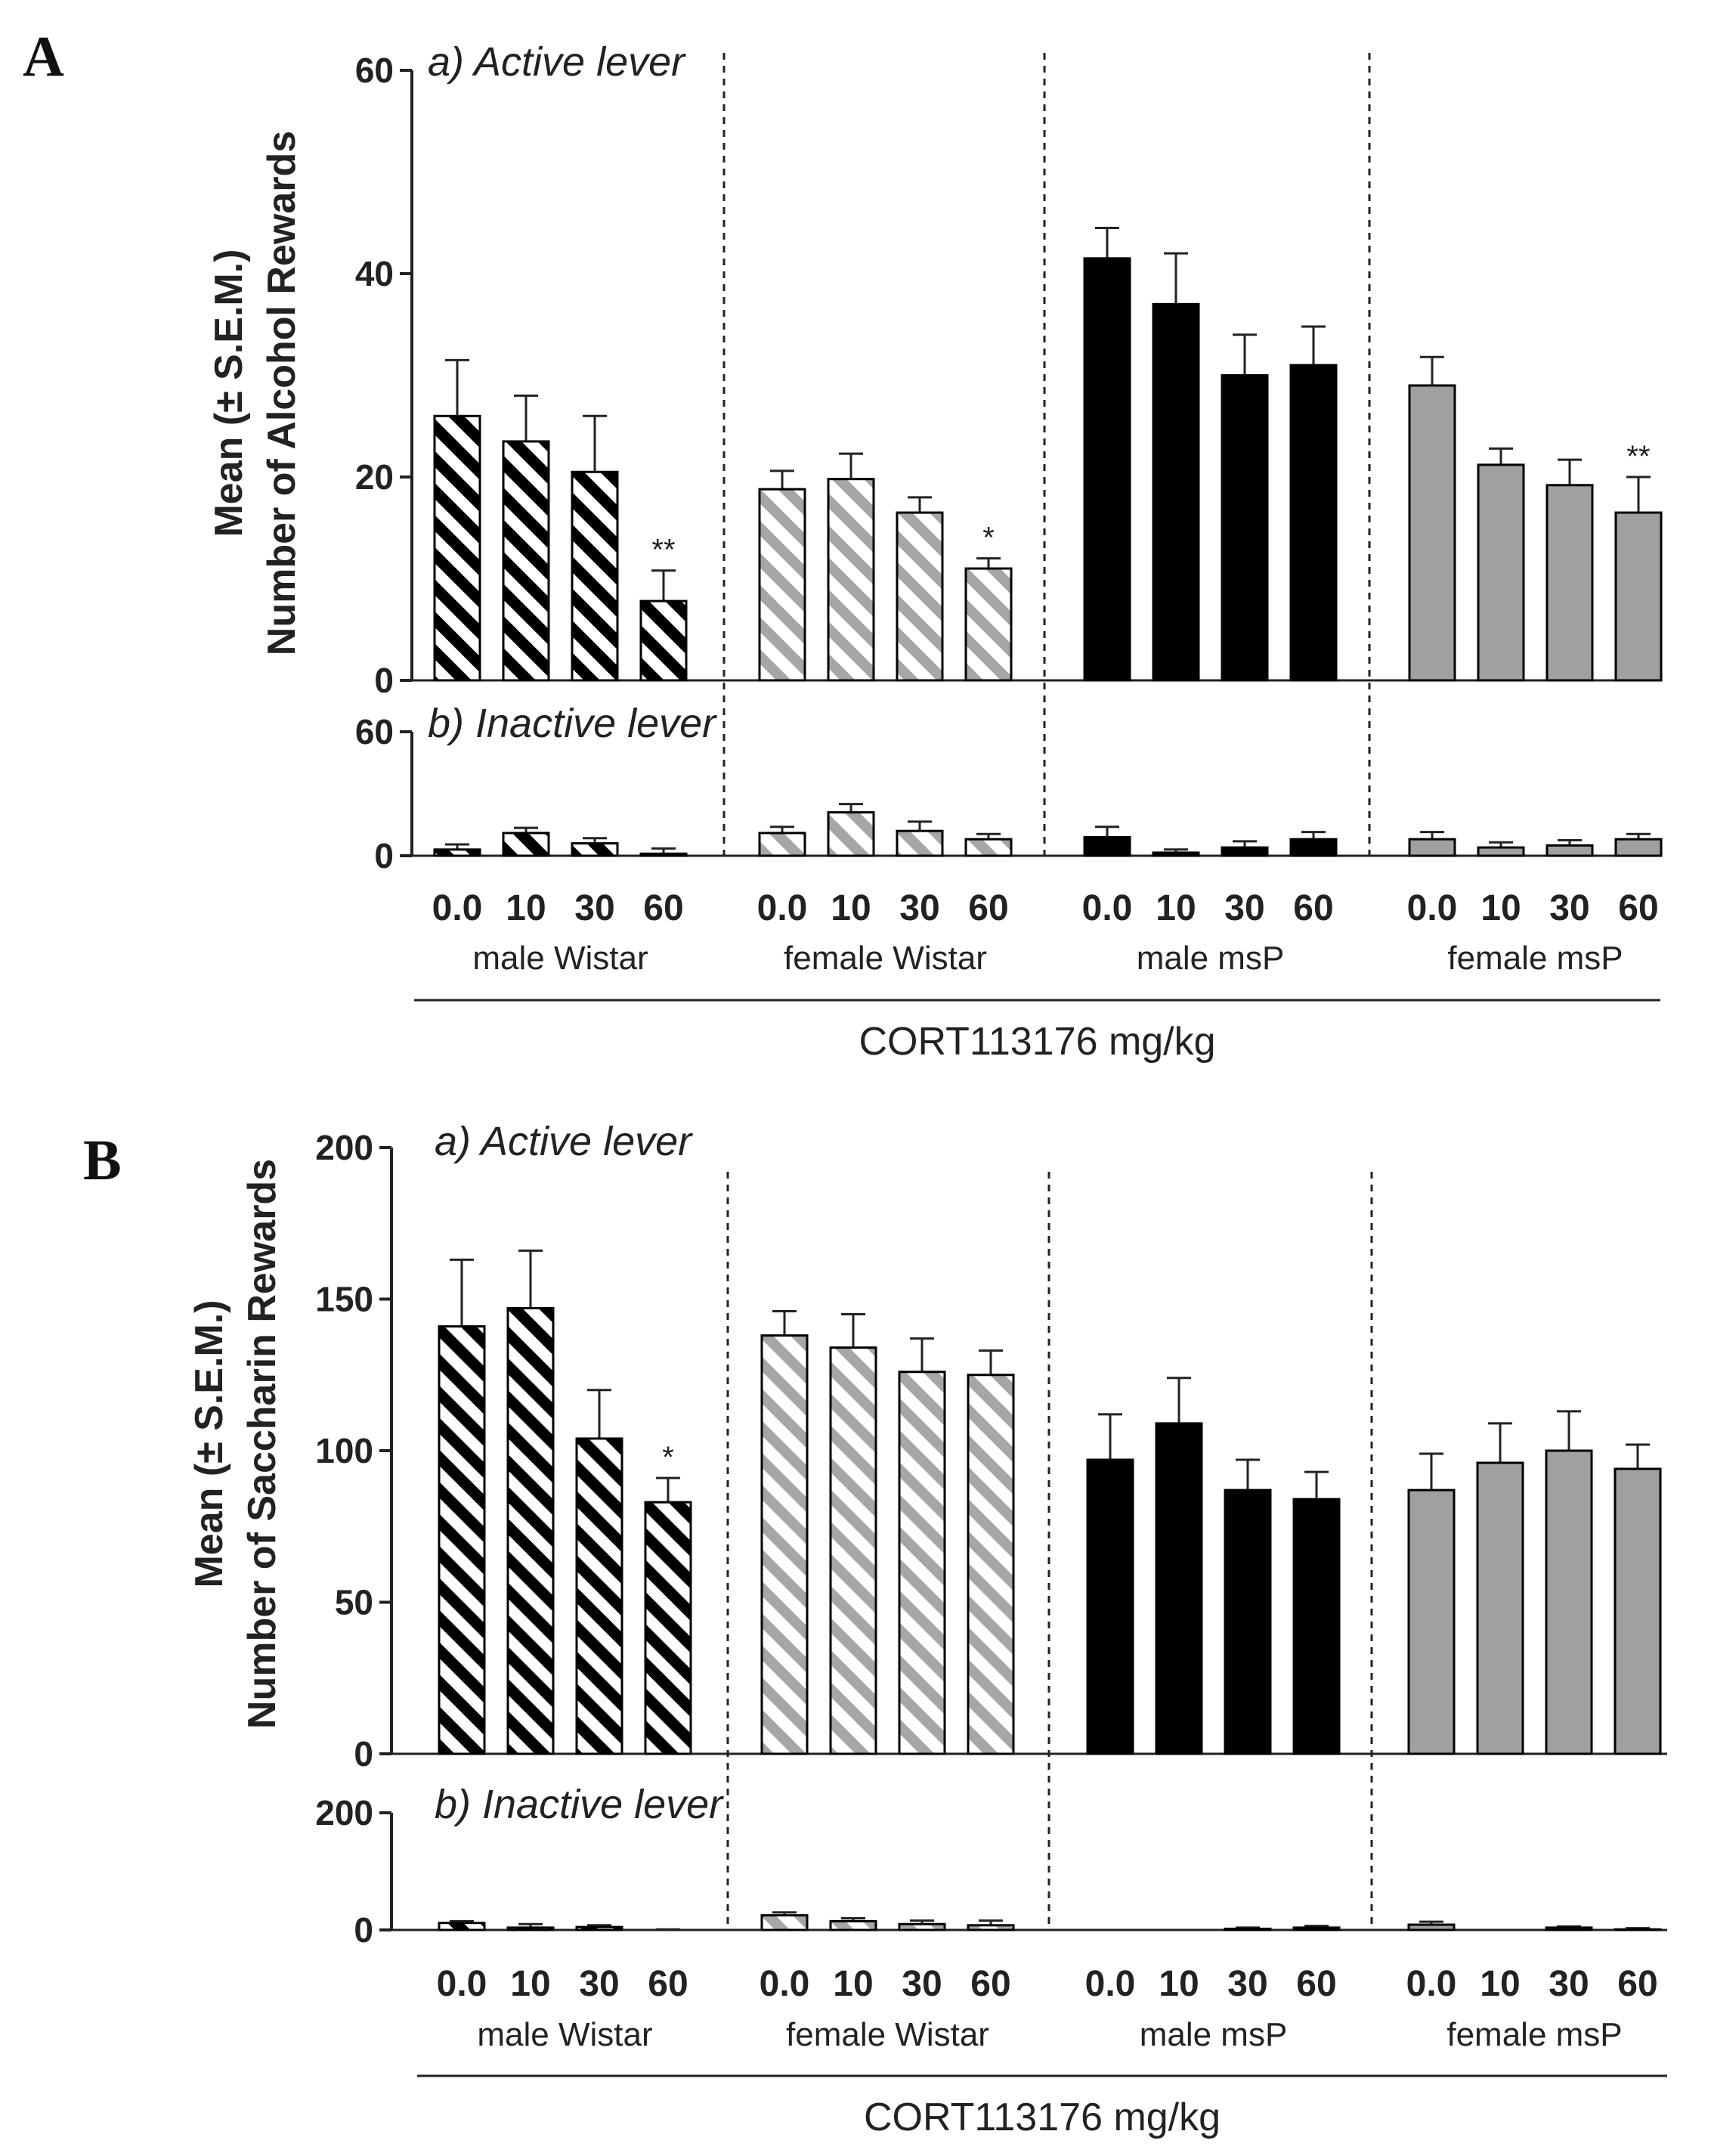 The image size is (1711, 2156). Describe the element at coordinates (668, 1457) in the screenshot. I see `significance-marker: *` at that location.